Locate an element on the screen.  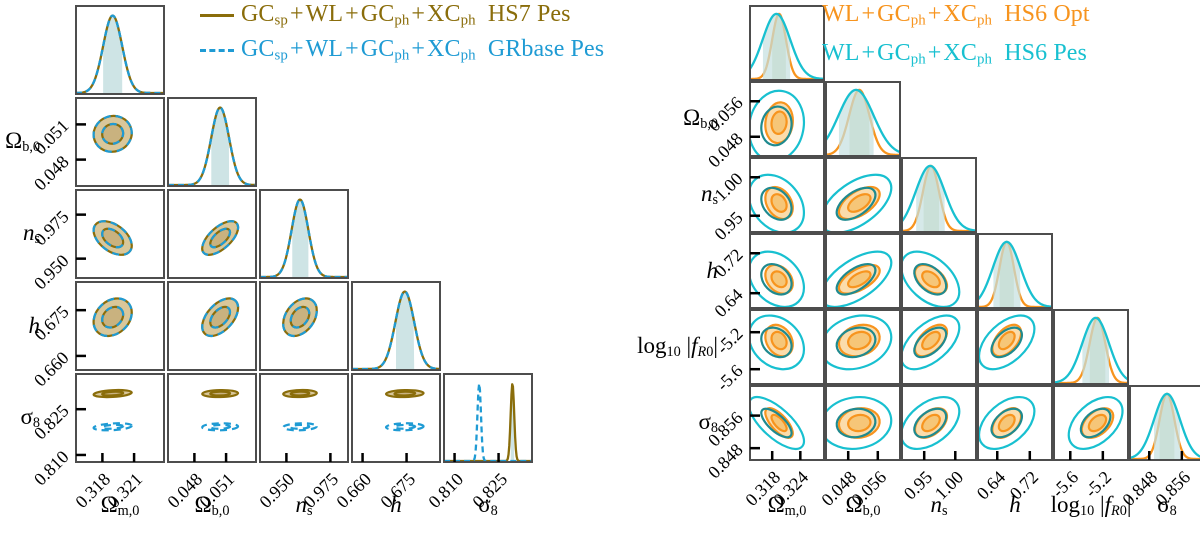
x-axis-title-Omega_m0: Ωm,0 is located at coordinates (787, 506).